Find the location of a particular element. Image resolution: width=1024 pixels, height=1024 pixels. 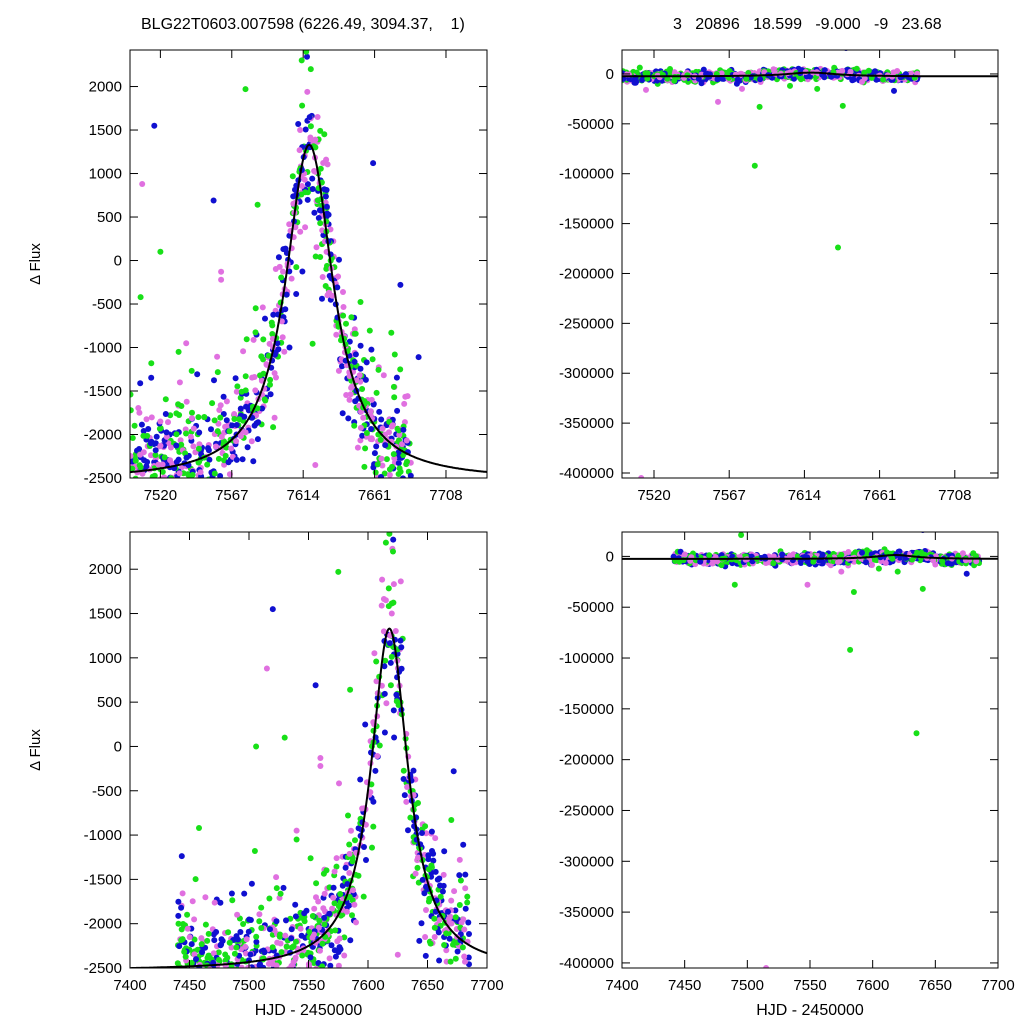

y-tick-label: 1000 is located at coordinates (105, 174).